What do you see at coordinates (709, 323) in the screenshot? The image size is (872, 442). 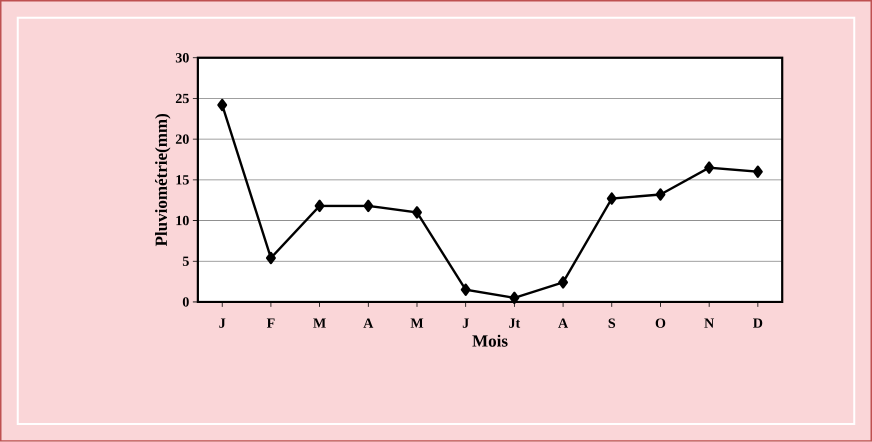 I see `x-tick-label: N` at bounding box center [709, 323].